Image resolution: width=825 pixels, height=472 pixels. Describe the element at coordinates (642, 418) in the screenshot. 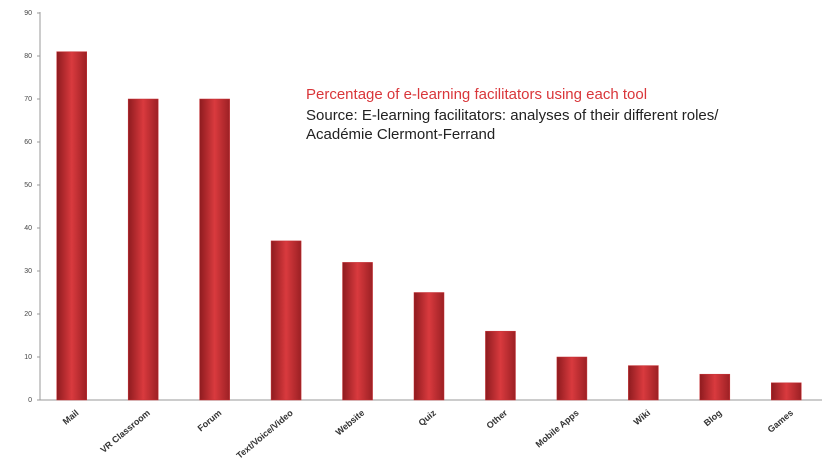

I see `x-tick-label: Wiki` at that location.